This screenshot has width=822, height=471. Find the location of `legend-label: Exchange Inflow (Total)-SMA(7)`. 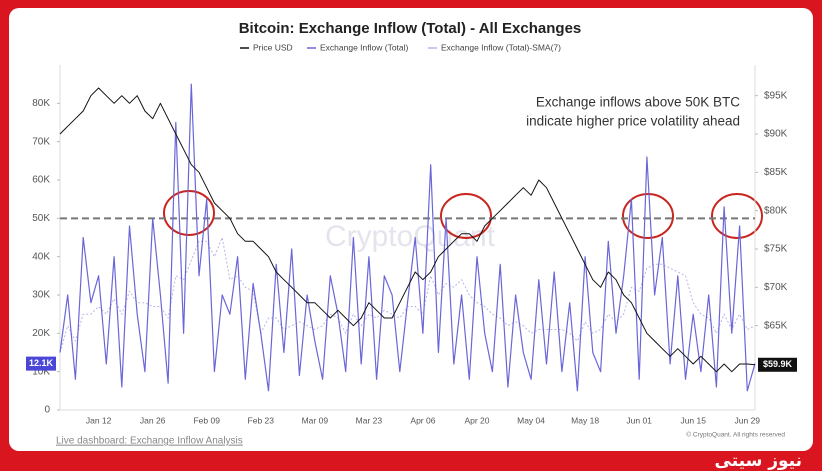

legend-label: Exchange Inflow (Total)-SMA(7) is located at coordinates (501, 47).